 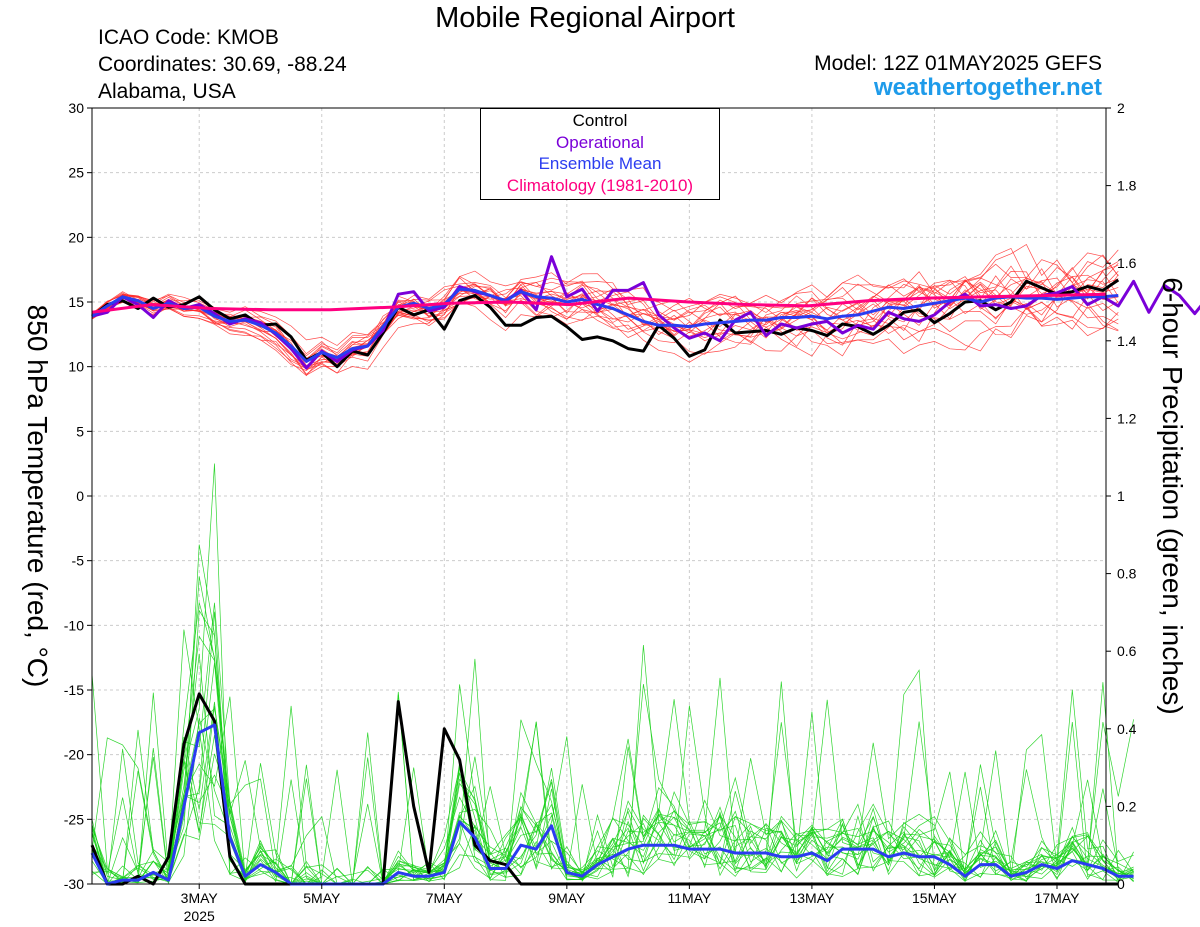 What do you see at coordinates (600, 142) in the screenshot?
I see `legend-operational: Operational` at bounding box center [600, 142].